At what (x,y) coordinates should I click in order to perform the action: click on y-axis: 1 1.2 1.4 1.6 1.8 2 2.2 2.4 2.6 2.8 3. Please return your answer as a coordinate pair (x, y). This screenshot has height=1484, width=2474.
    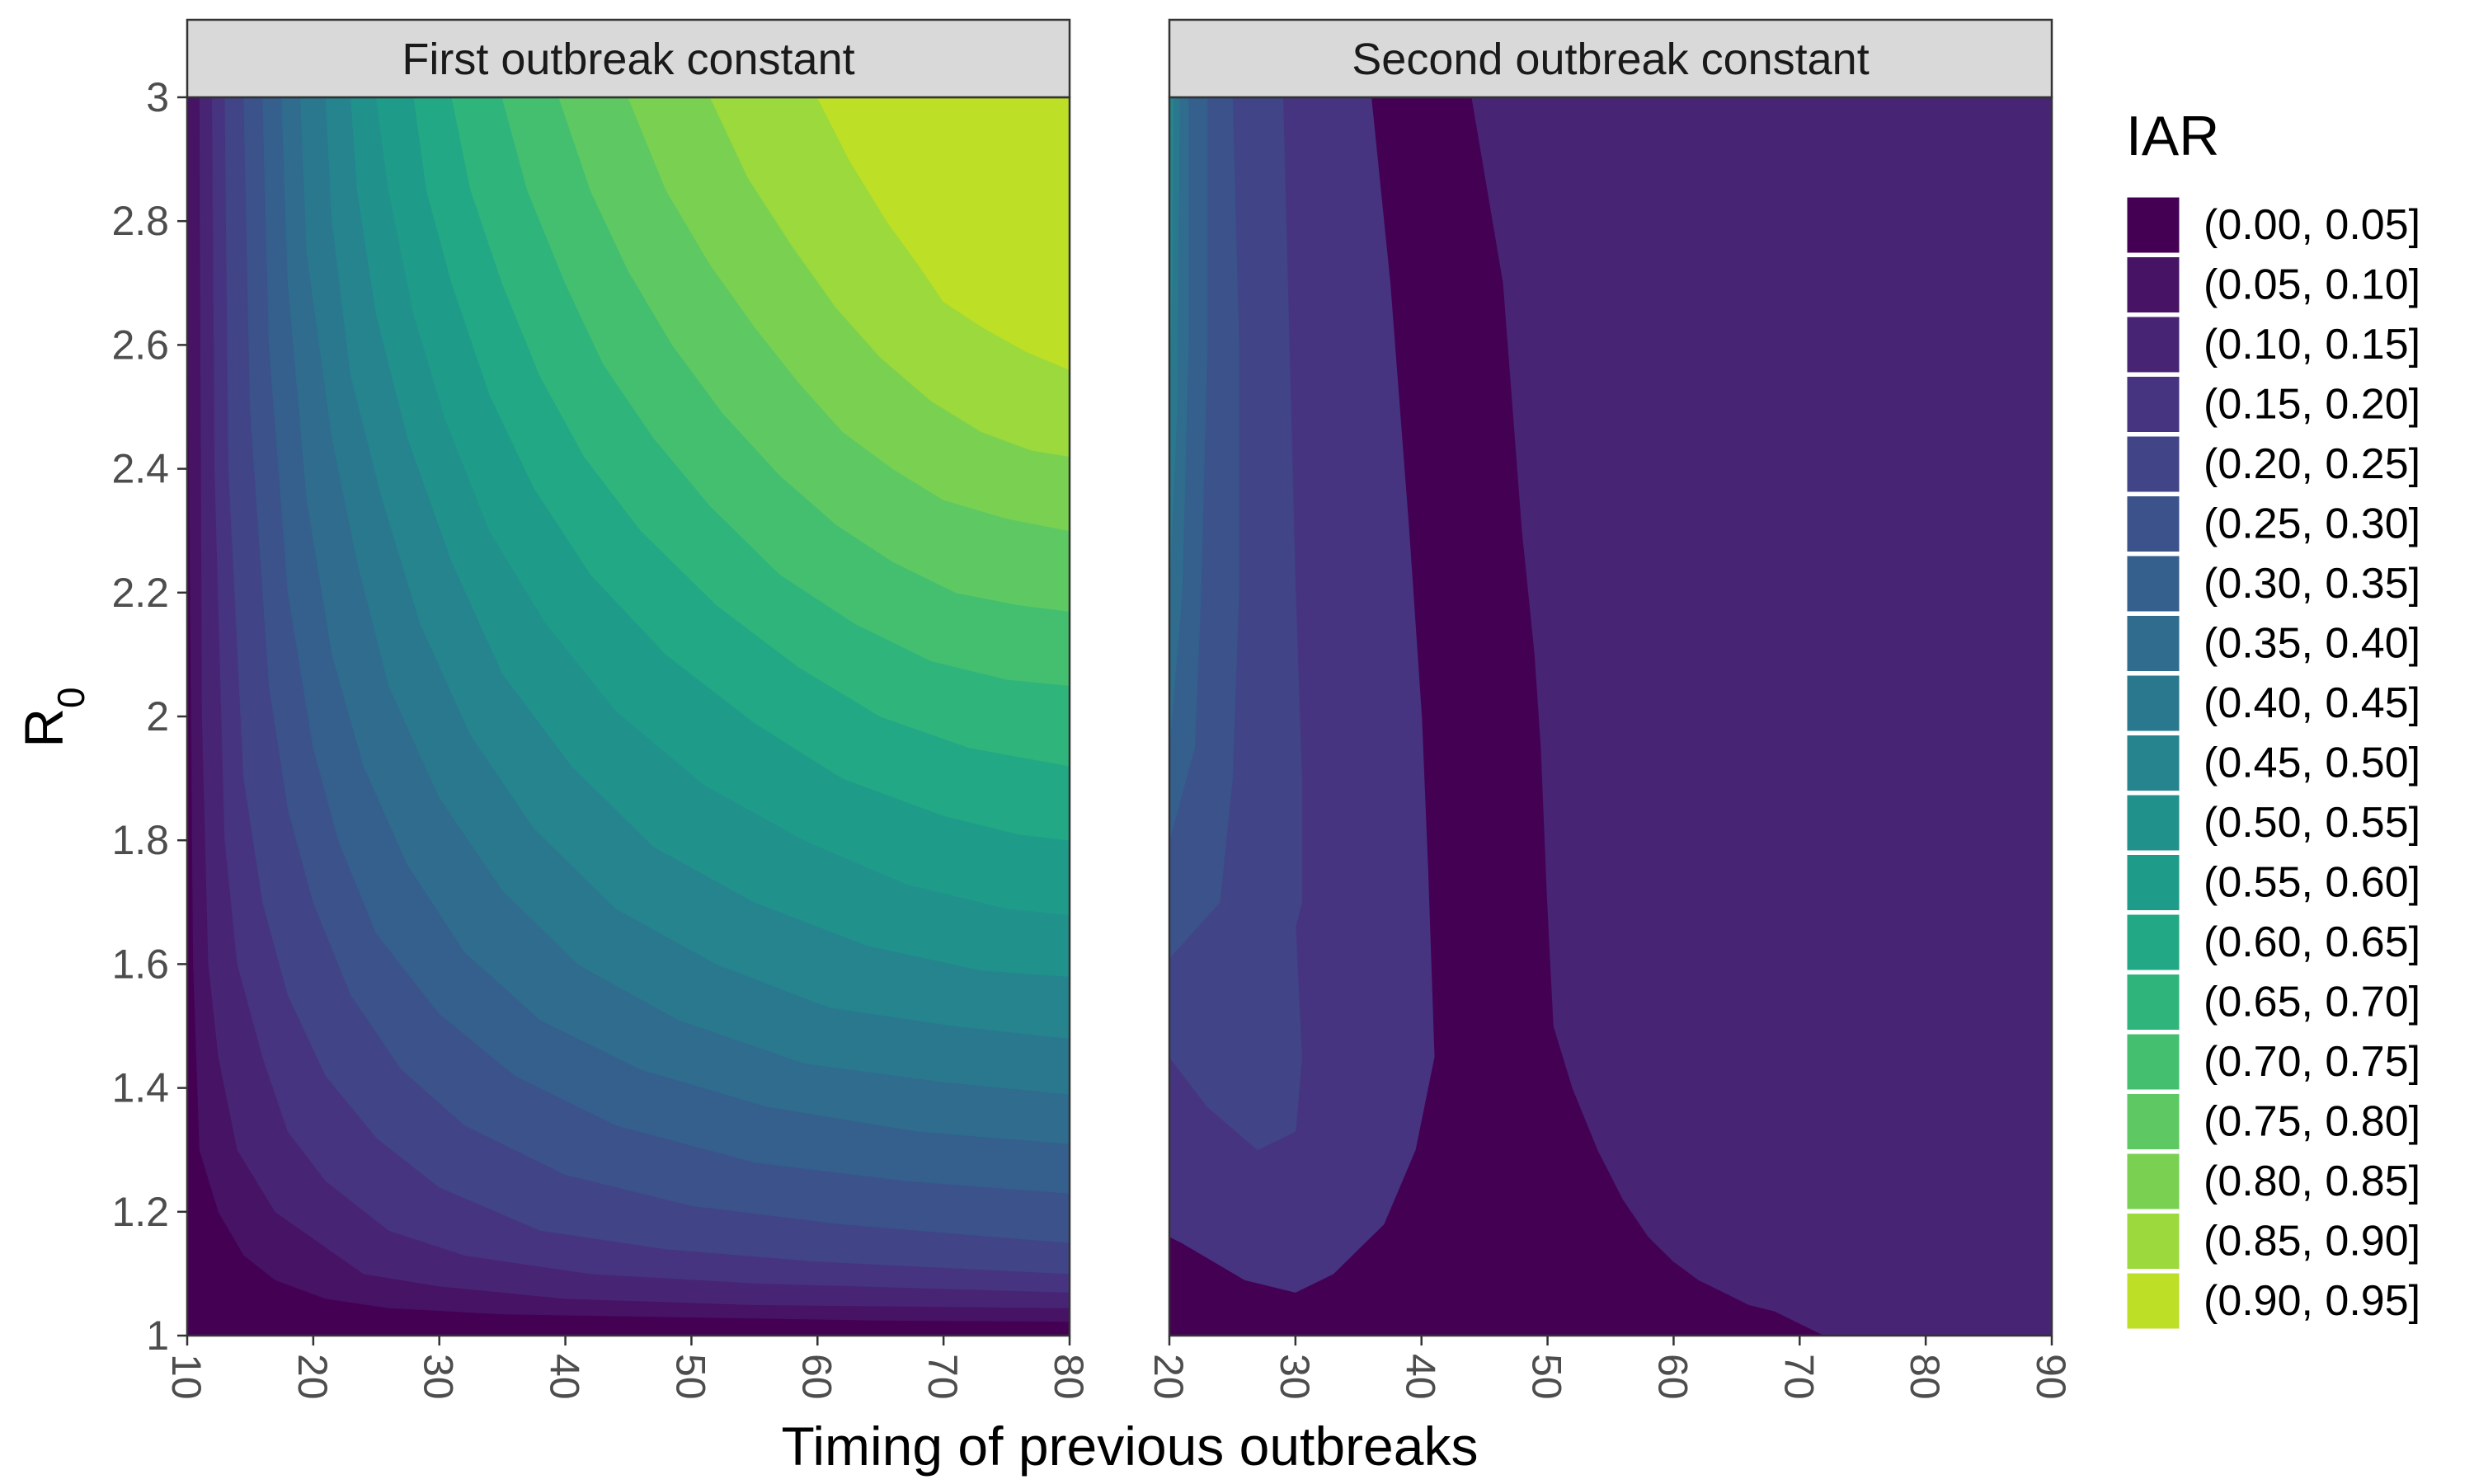
    Looking at the image, I should click on (149, 716).